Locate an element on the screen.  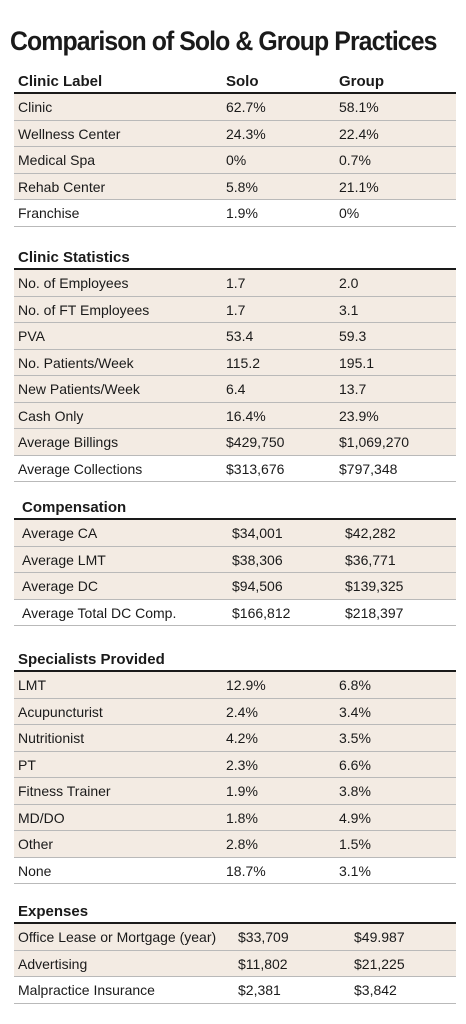
row-label: No. Patients/Week is located at coordinates (76, 362).